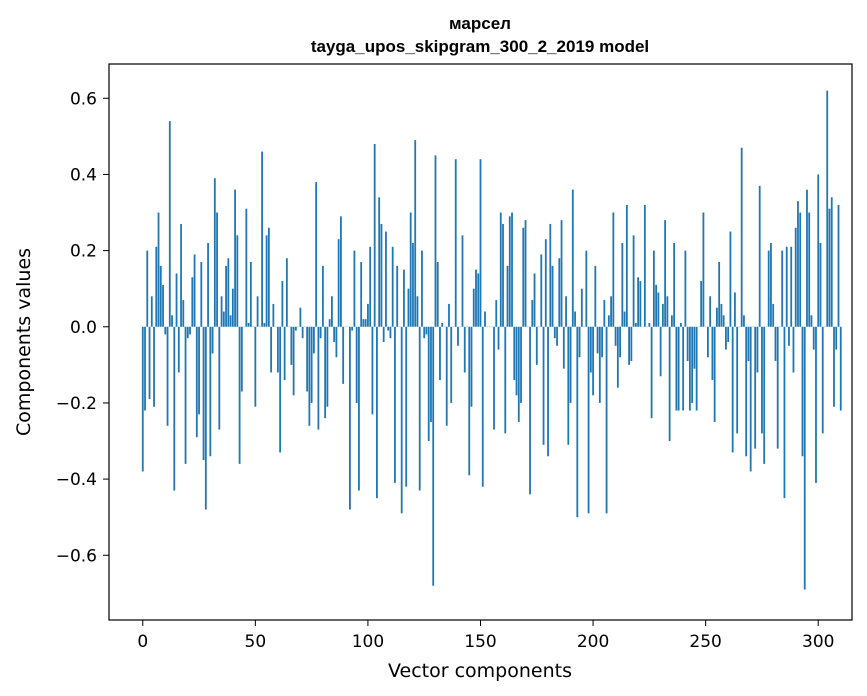  What do you see at coordinates (480, 642) in the screenshot?
I see `x-tick-label: 150` at bounding box center [480, 642].